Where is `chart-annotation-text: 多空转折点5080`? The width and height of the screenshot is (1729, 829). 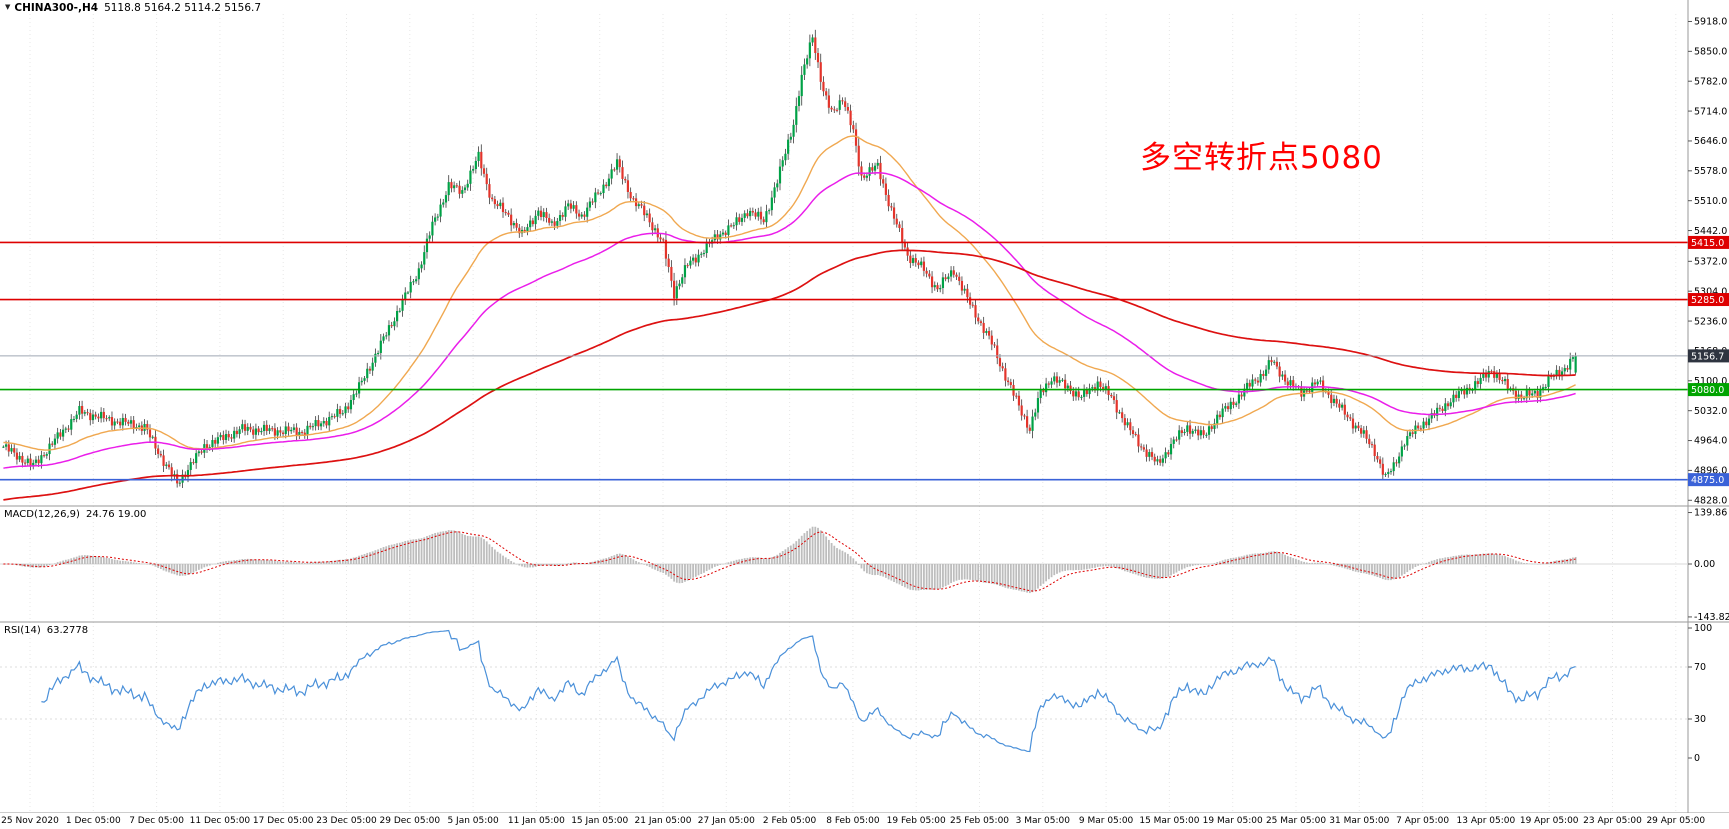 chart-annotation-text: 多空转折点5080 is located at coordinates (1261, 158).